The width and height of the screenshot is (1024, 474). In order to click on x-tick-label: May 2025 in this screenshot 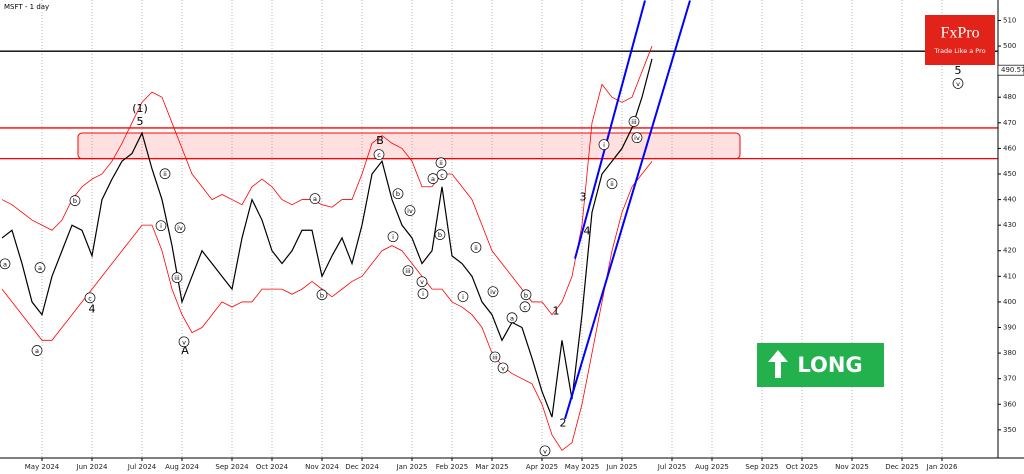, I will do `click(582, 467)`.